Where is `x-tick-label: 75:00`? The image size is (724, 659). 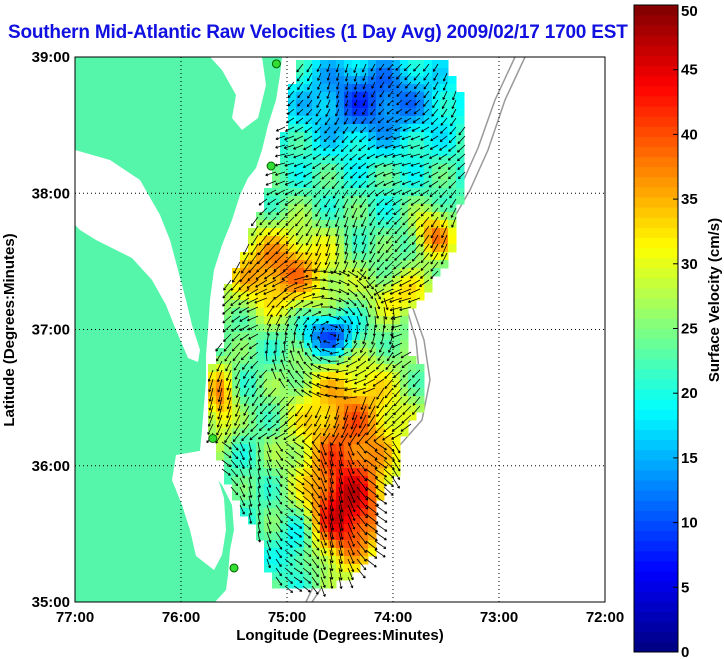
x-tick-label: 75:00 is located at coordinates (287, 617).